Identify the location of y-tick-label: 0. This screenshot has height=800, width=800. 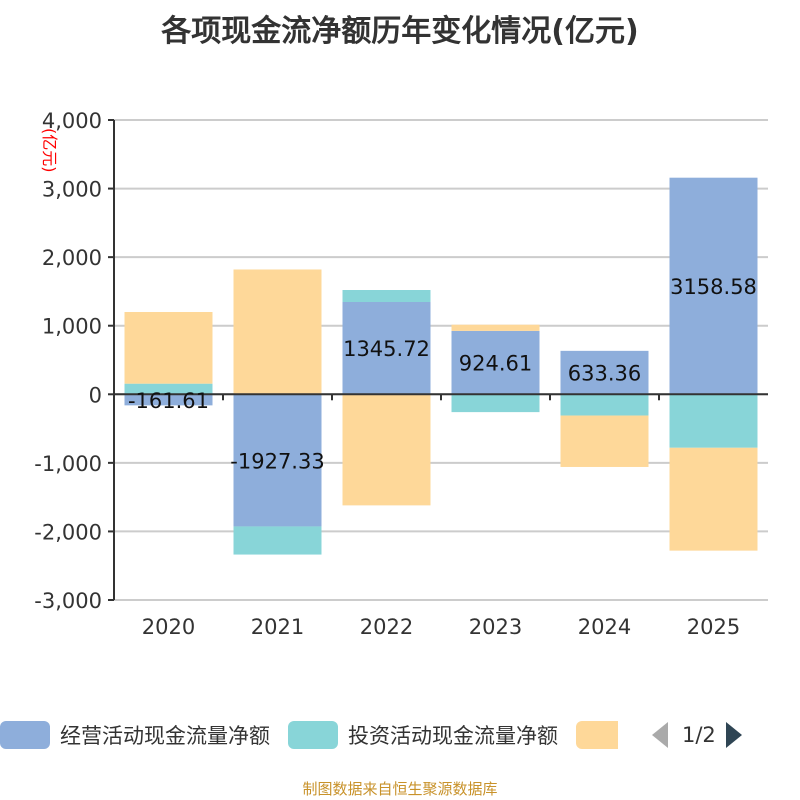
(95, 395).